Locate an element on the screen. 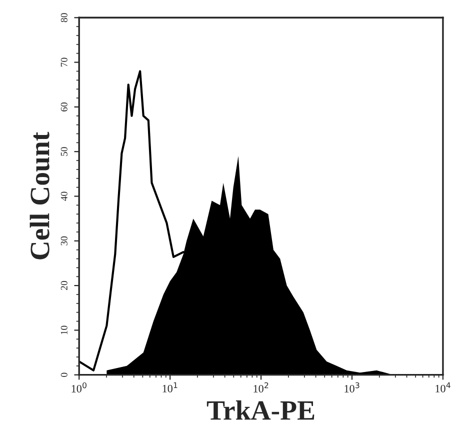 This screenshot has width=452, height=441. x-tick-label: 10$^{3}$ is located at coordinates (352, 387).